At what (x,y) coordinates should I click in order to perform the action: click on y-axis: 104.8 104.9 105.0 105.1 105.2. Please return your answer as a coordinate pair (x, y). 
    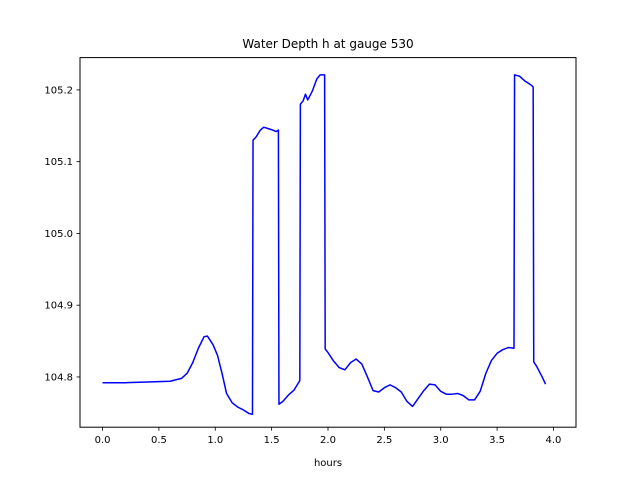
    Looking at the image, I should click on (62, 234).